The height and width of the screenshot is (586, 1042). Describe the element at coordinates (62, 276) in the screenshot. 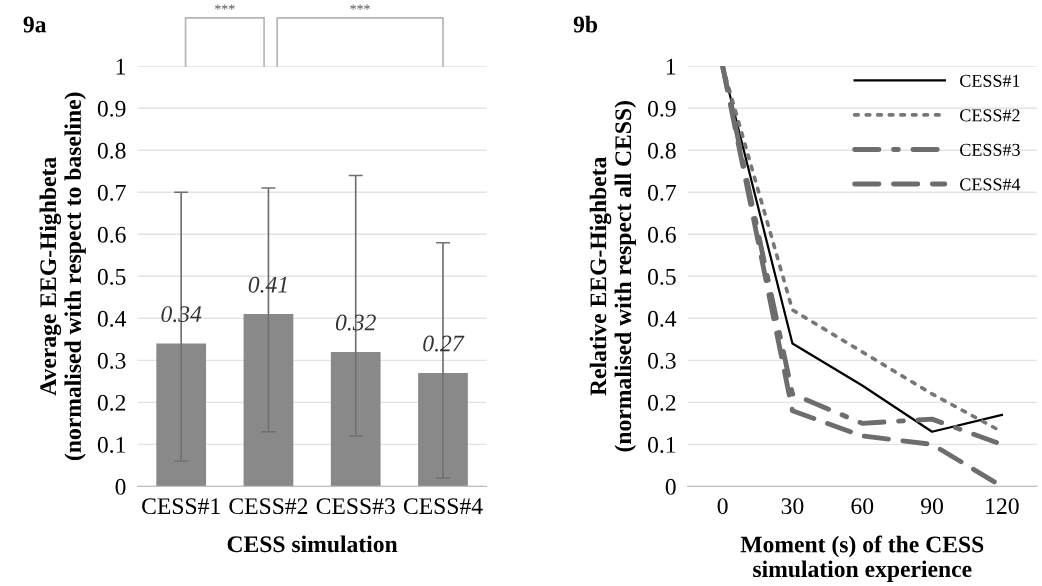

I see `y-axis-title: Average EEG-Highbeta (normalised with respect to baseline)` at that location.